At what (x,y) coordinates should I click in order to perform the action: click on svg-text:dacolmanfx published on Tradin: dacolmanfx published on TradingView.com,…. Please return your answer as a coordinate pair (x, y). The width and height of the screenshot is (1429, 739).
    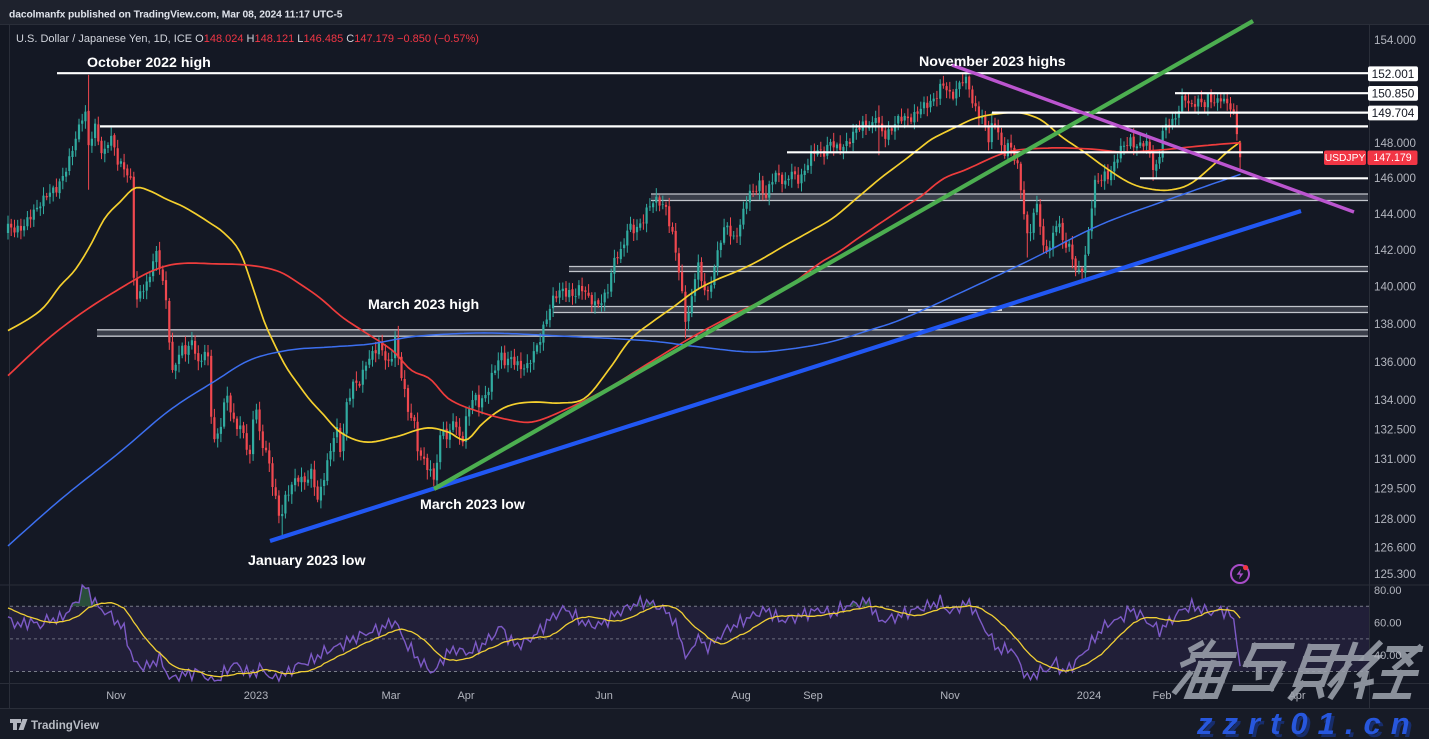
    Looking at the image, I should click on (176, 15).